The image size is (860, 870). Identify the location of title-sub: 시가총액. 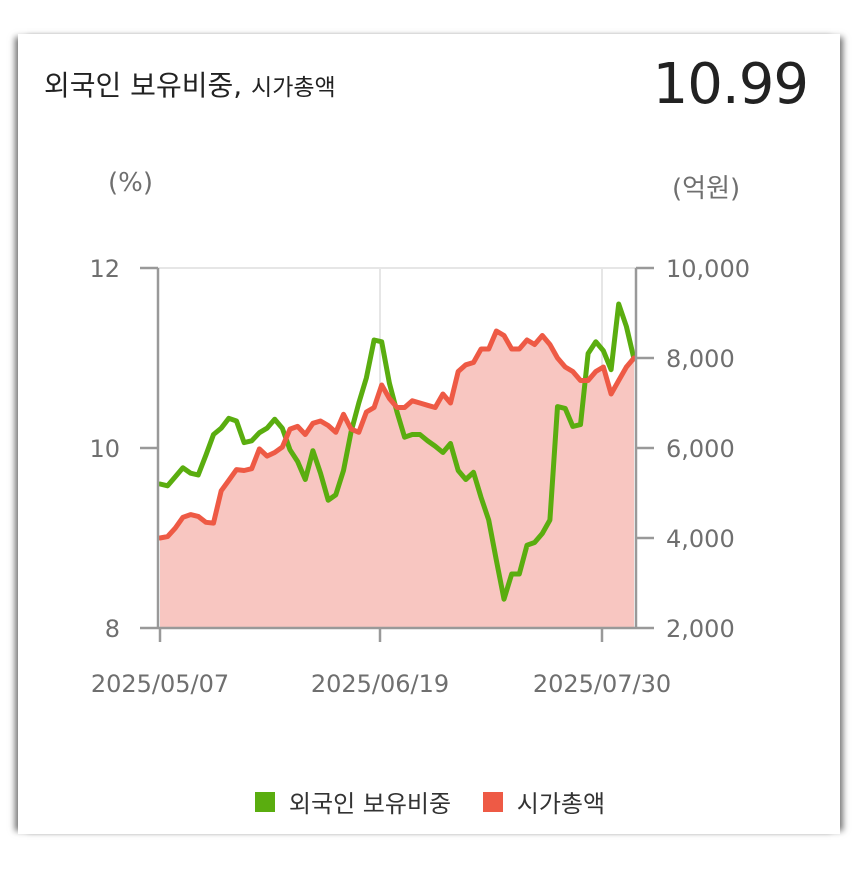
(293, 88).